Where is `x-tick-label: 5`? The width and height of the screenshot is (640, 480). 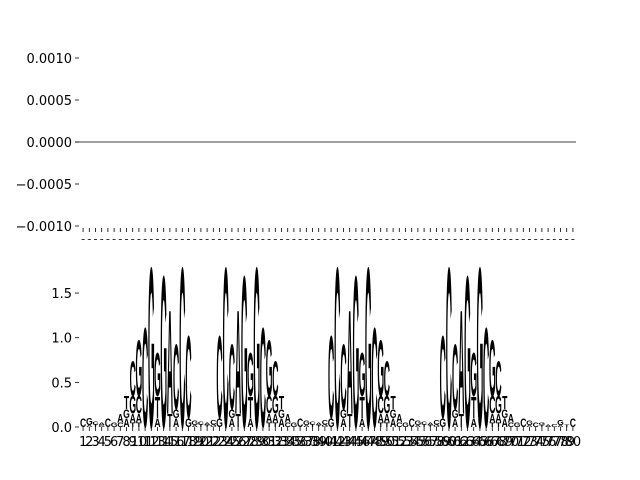
x-tick-label: 5 is located at coordinates (108, 442).